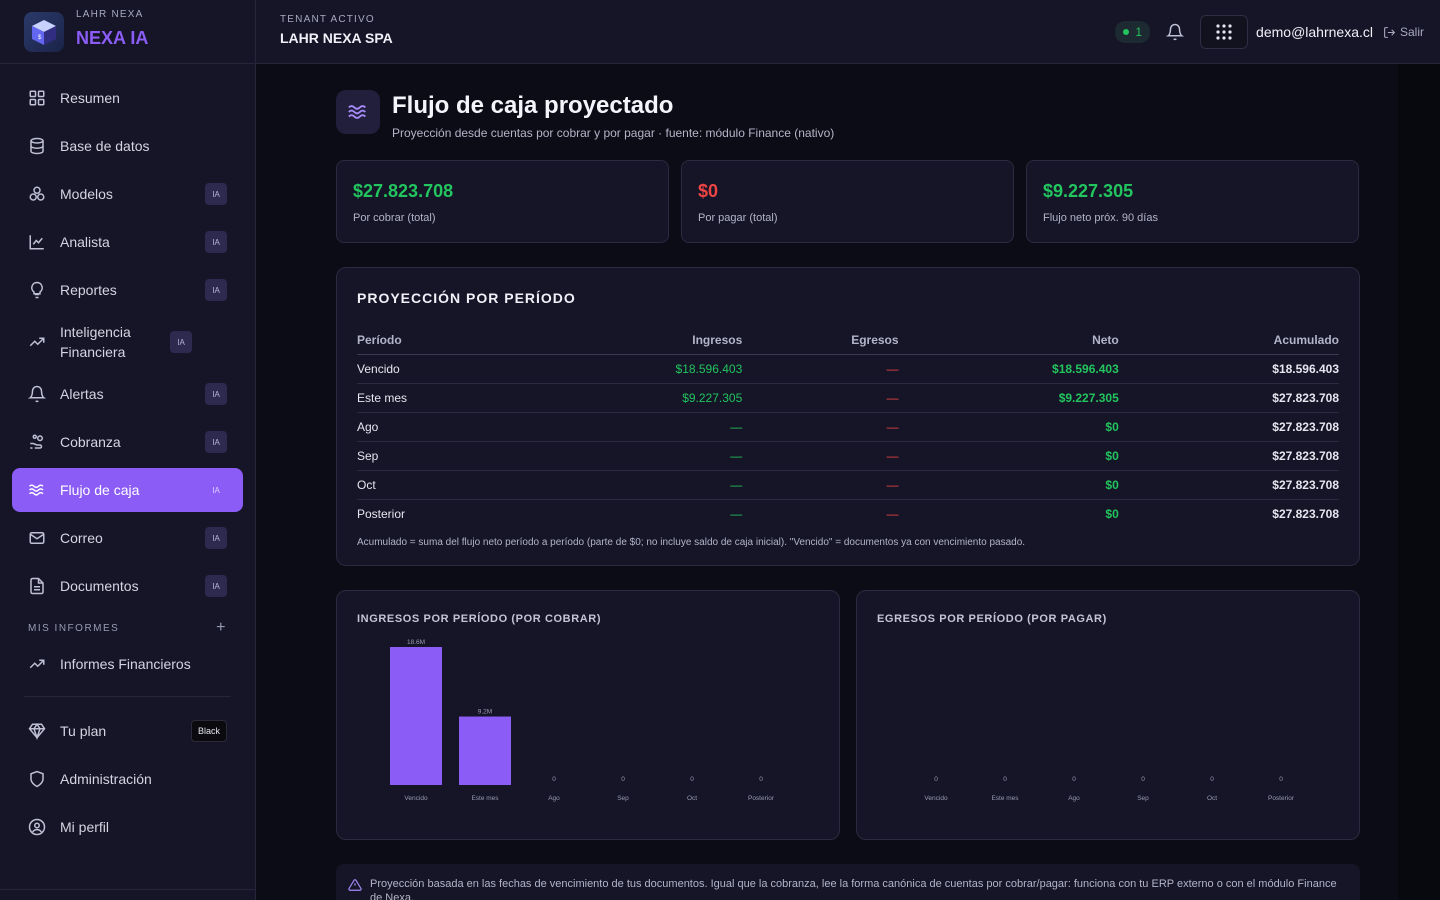 The height and width of the screenshot is (900, 1440). What do you see at coordinates (37, 193) in the screenshot?
I see `models-icon` at bounding box center [37, 193].